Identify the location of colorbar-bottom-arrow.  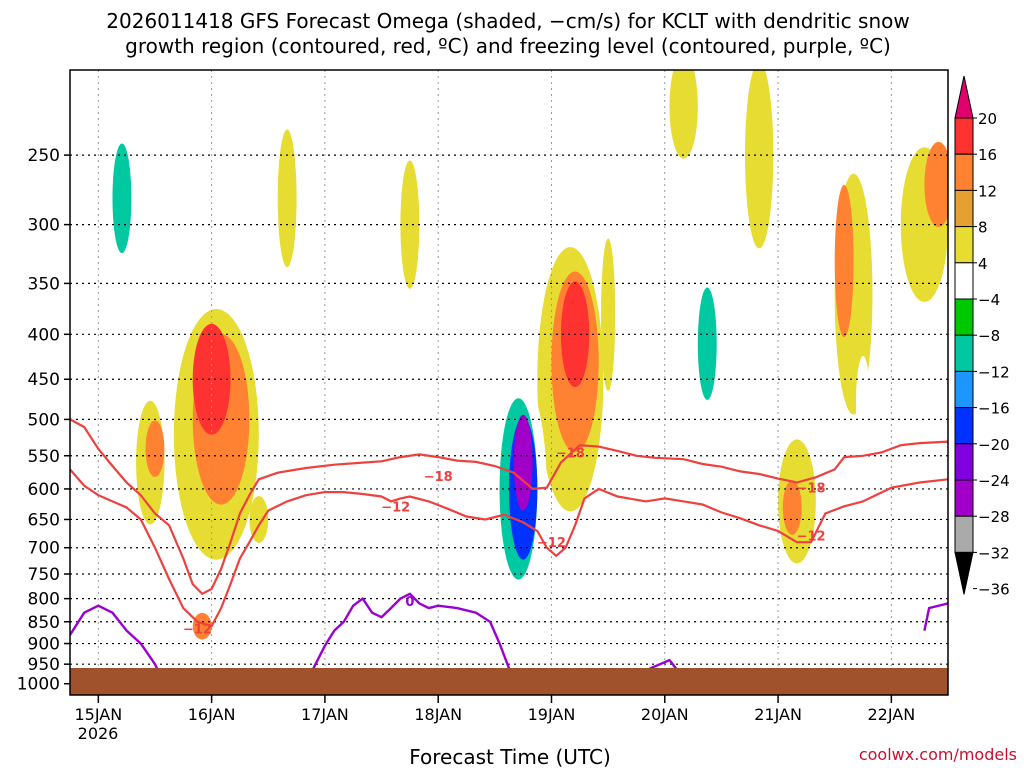
(964, 573).